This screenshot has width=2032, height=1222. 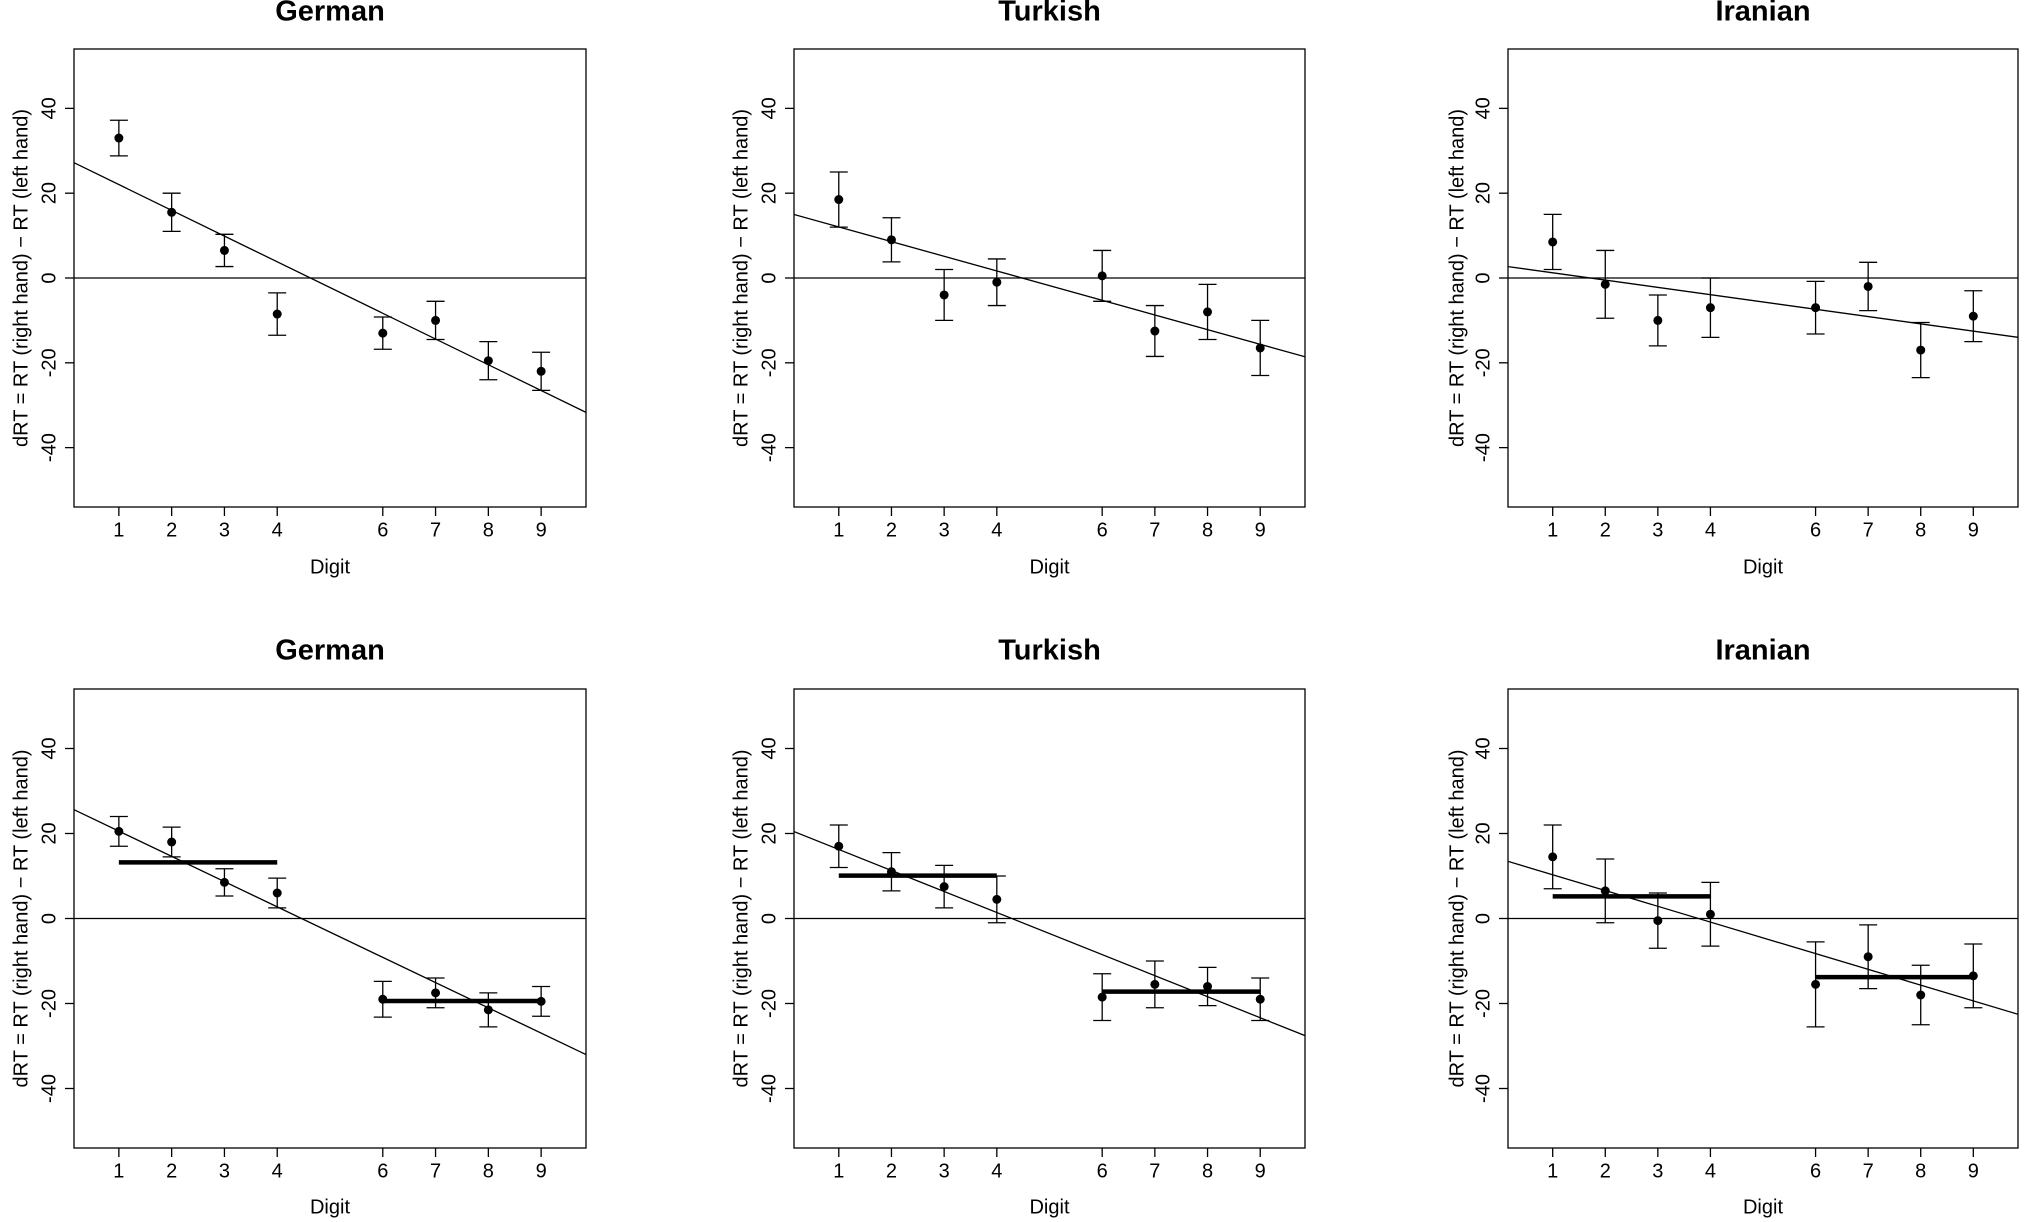 I want to click on panel-title: Turkish, so click(x=1049, y=651).